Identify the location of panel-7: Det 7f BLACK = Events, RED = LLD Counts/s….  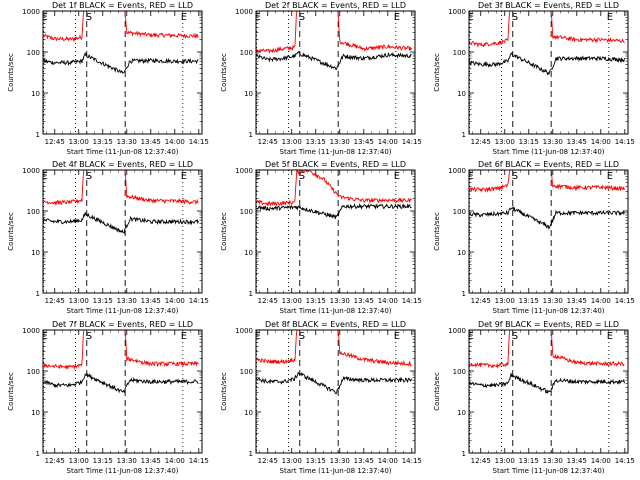
(108, 397).